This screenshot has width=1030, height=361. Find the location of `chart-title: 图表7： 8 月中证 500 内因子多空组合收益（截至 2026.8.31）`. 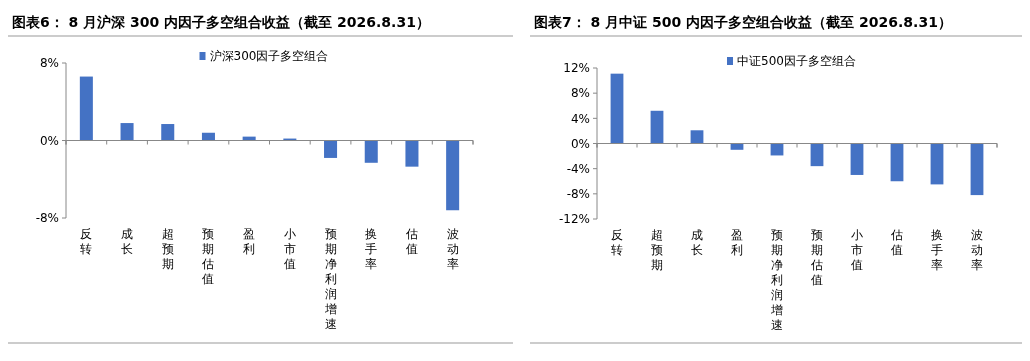

chart-title: 图表7： 8 月中证 500 内因子多空组合收益（截至 2026.8.31） is located at coordinates (743, 22).